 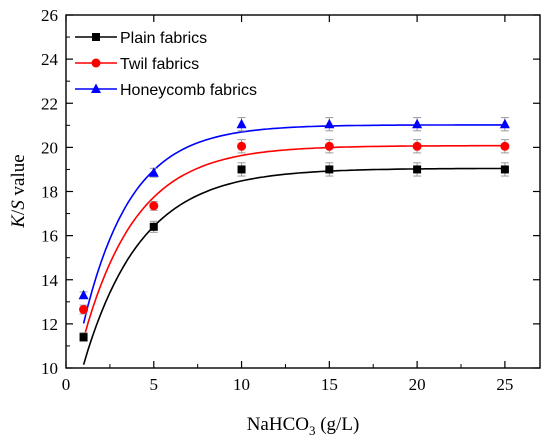 What do you see at coordinates (66, 384) in the screenshot?
I see `x-tick-label: 0` at bounding box center [66, 384].